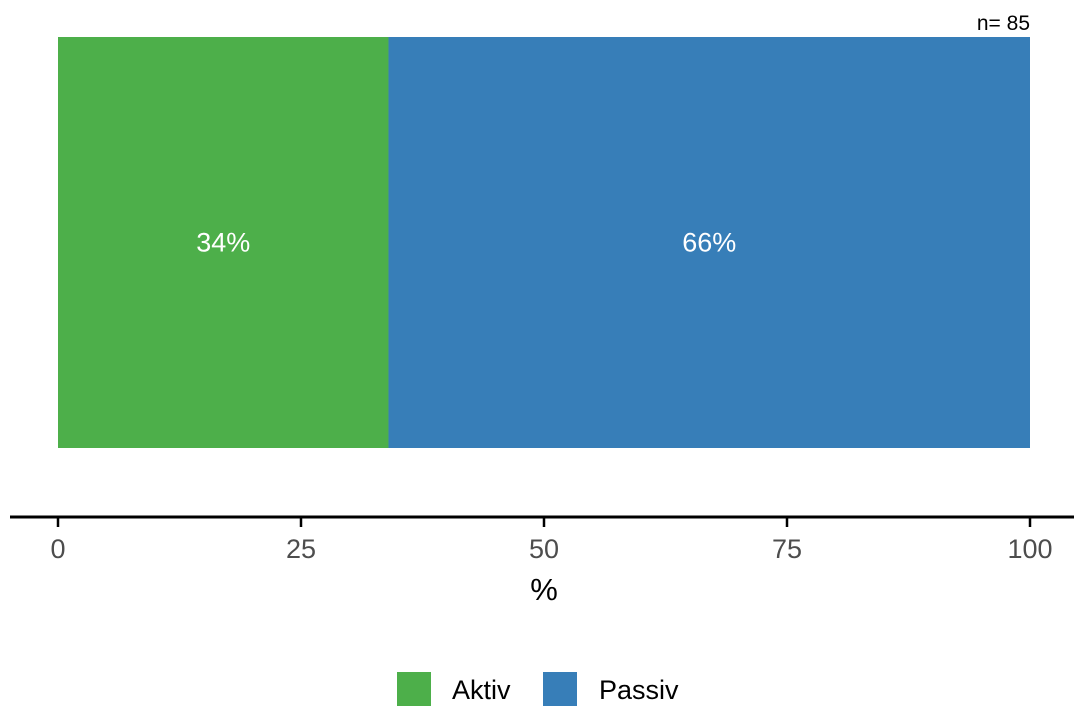 Image resolution: width=1074 pixels, height=708 pixels. I want to click on x-axis-ticks: 0 25 50 75 100, so click(551, 540).